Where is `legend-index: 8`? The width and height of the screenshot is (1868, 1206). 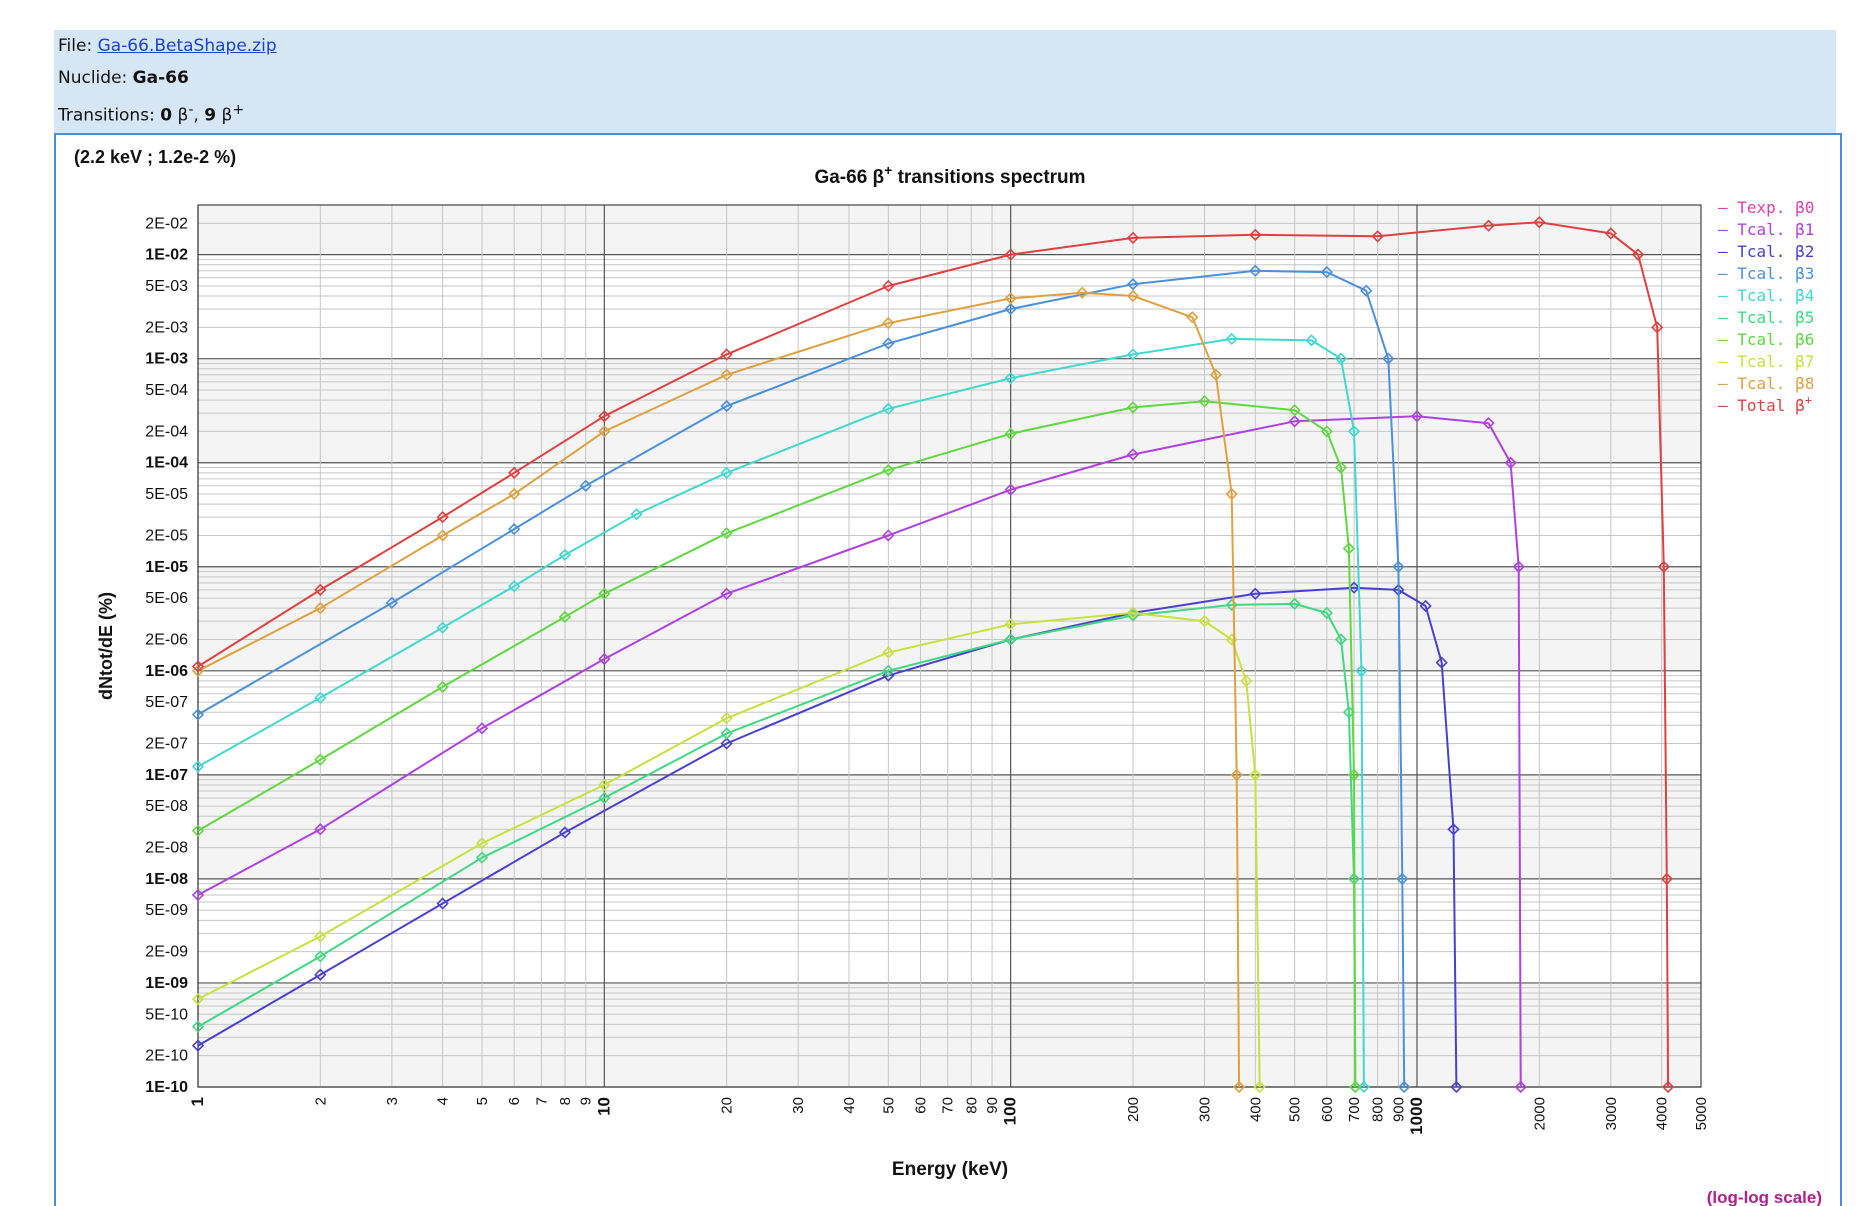
legend-index: 8 is located at coordinates (1810, 383).